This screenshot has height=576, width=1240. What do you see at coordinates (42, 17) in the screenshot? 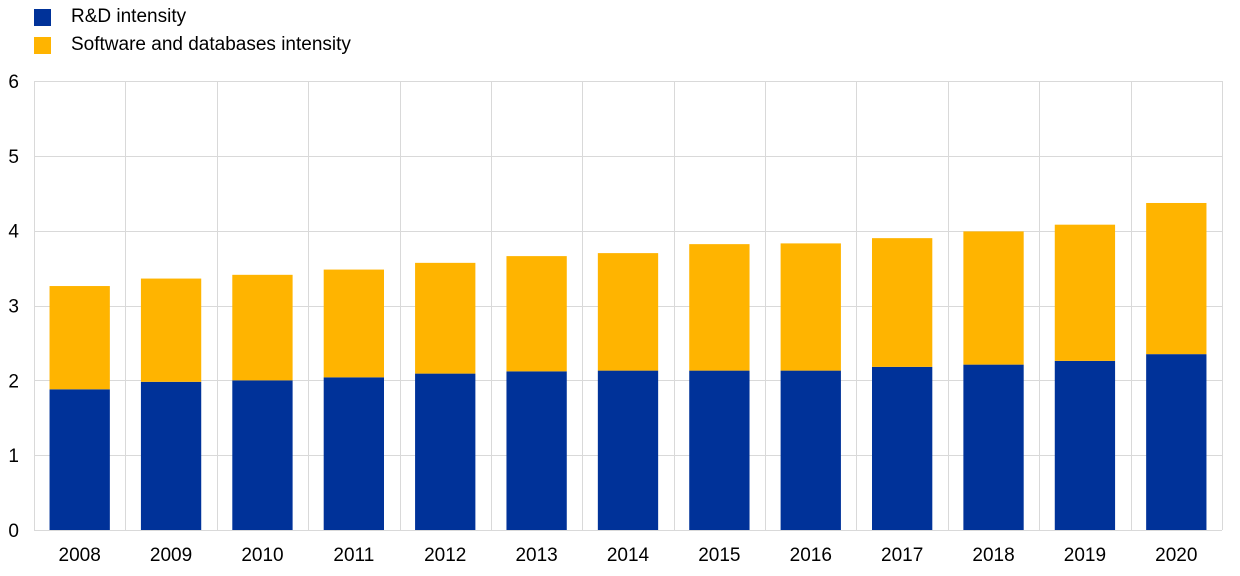
I see `legend-swatch-rd` at bounding box center [42, 17].